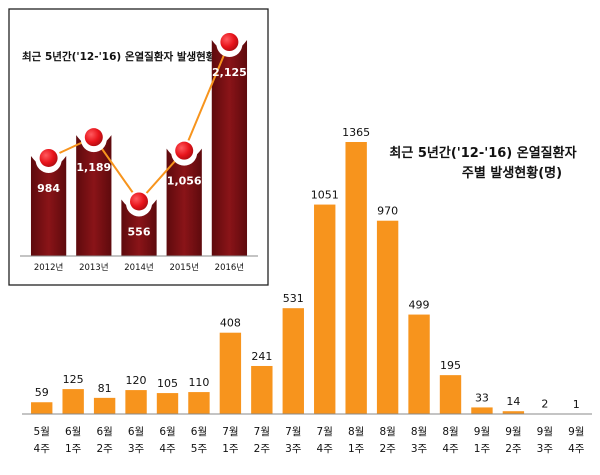 This screenshot has height=475, width=600. I want to click on weekly-bar-value-label: 120, so click(136, 380).